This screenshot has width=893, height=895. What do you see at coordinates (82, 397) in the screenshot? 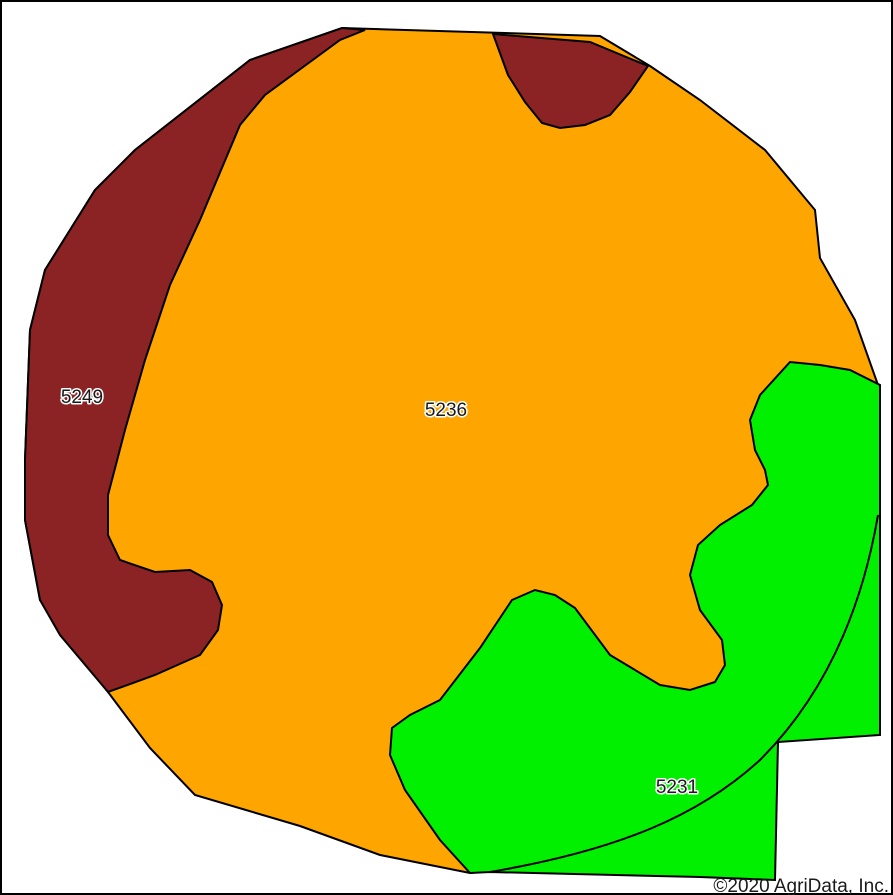
I see `zone-label-5249: 5249` at bounding box center [82, 397].